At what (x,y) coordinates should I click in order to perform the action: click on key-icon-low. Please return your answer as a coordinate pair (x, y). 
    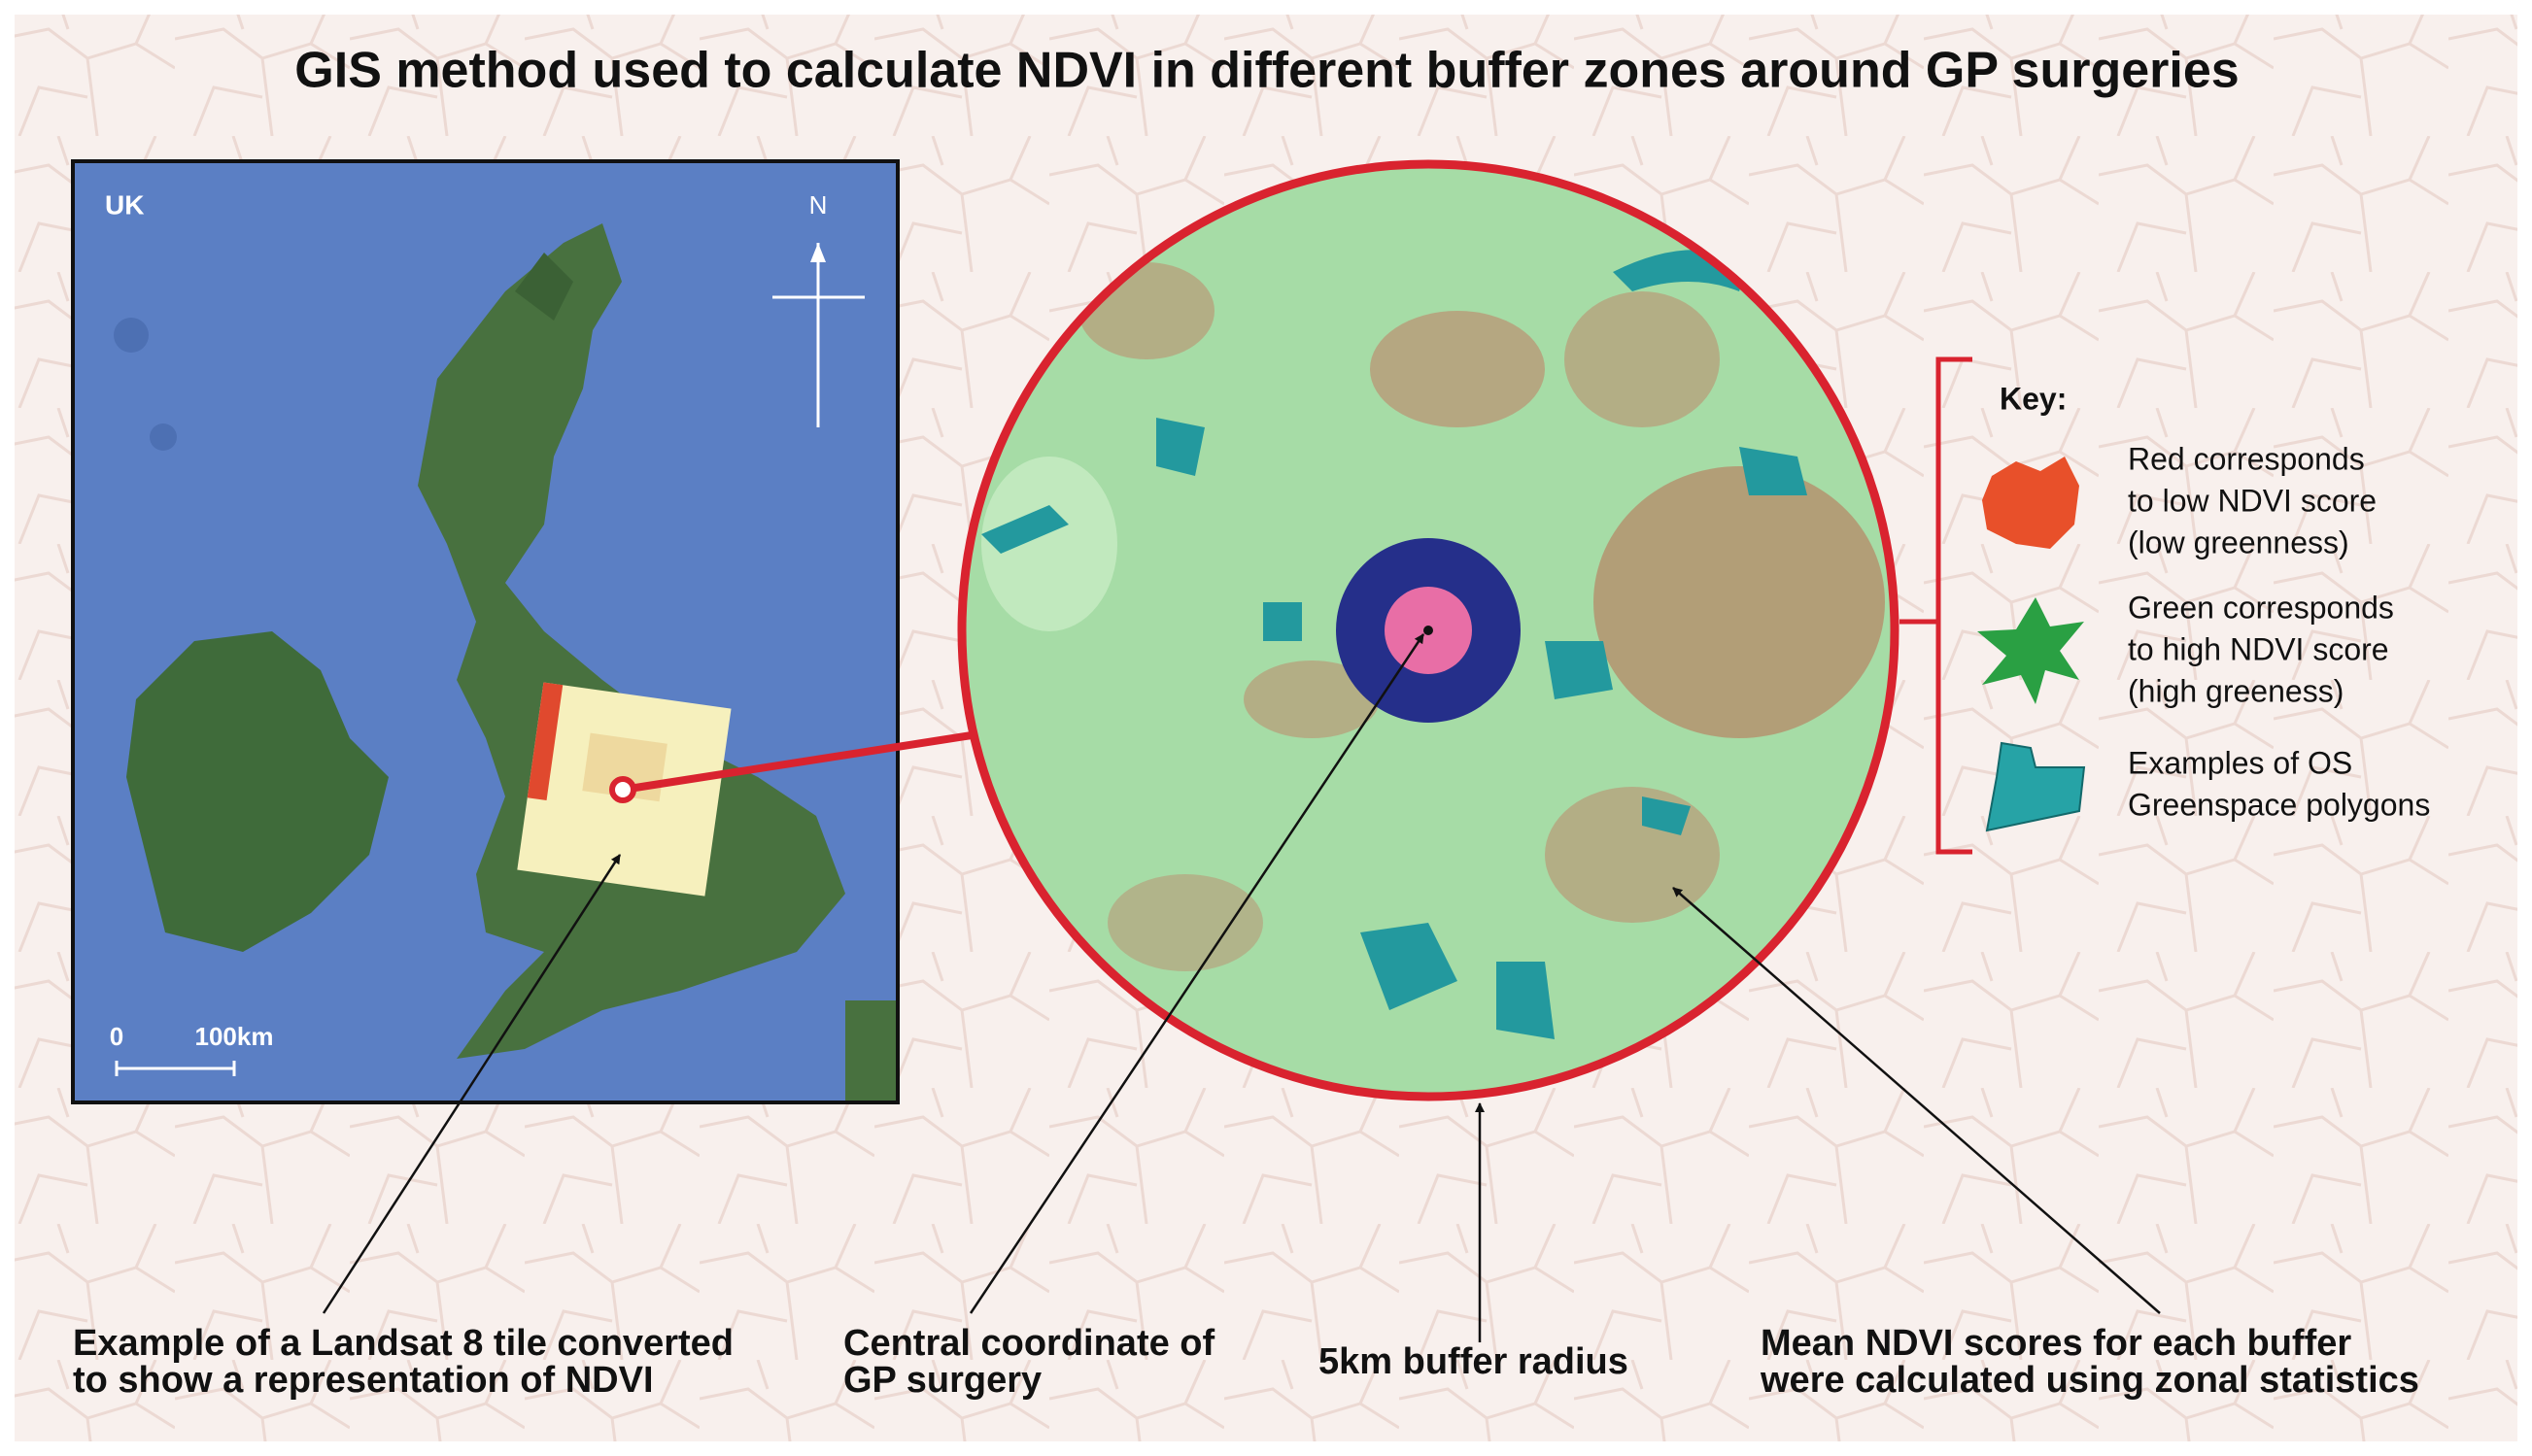
    Looking at the image, I should click on (2031, 503).